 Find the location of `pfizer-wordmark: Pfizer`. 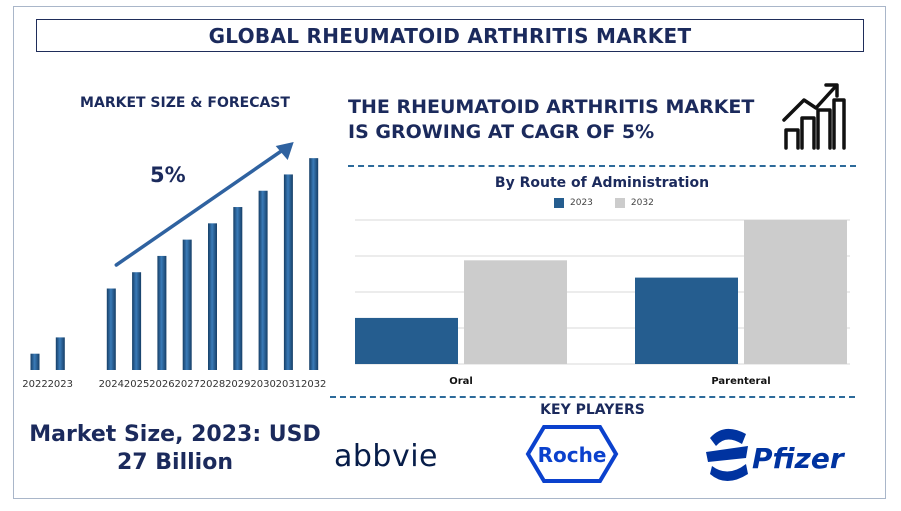

pfizer-wordmark: Pfizer is located at coordinates (799, 458).